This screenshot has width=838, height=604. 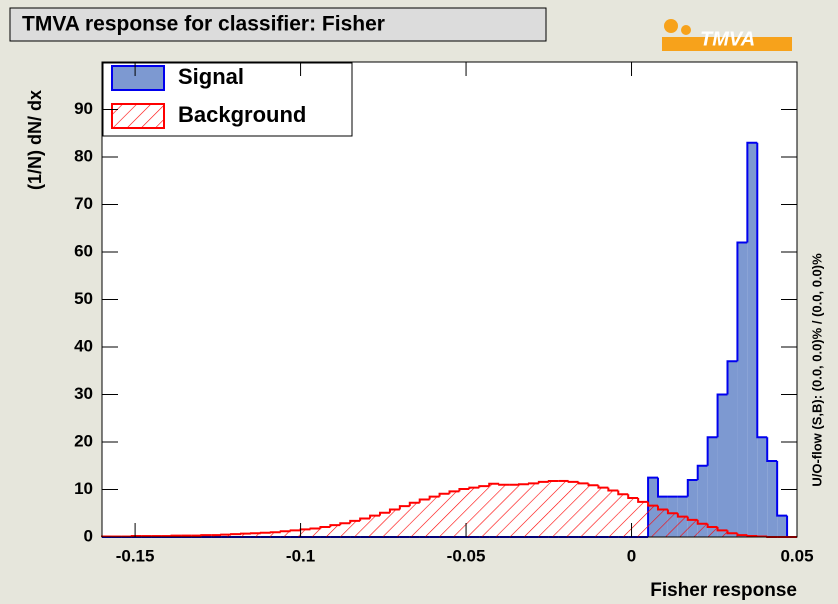 What do you see at coordinates (227, 99) in the screenshot?
I see `legend: Signal Background` at bounding box center [227, 99].